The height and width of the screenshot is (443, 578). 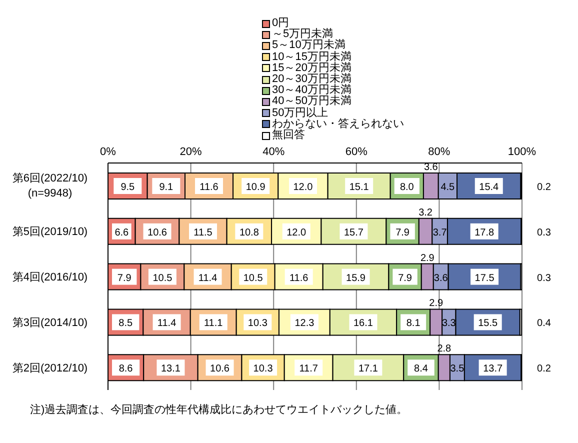 I want to click on x-tick-label: 20%, so click(x=191, y=152).